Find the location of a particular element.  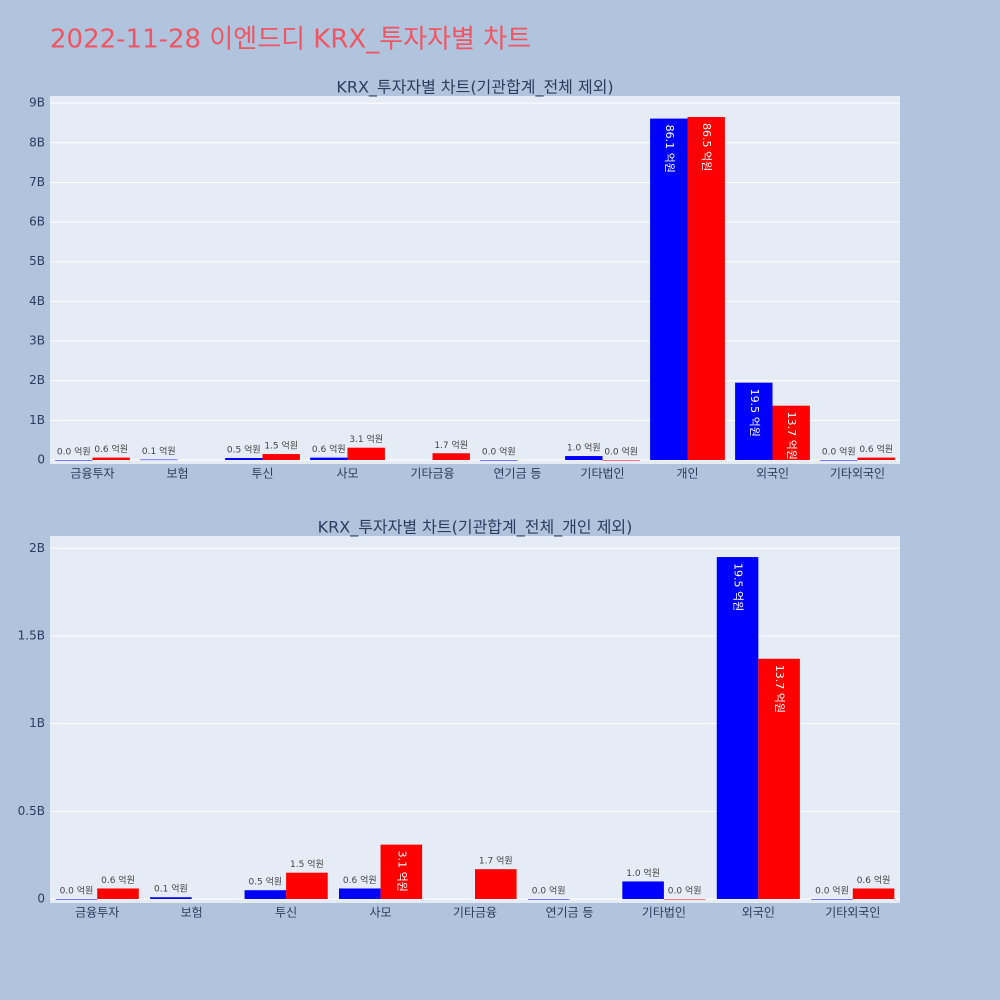

y-tick-label: 7B is located at coordinates (37, 182).